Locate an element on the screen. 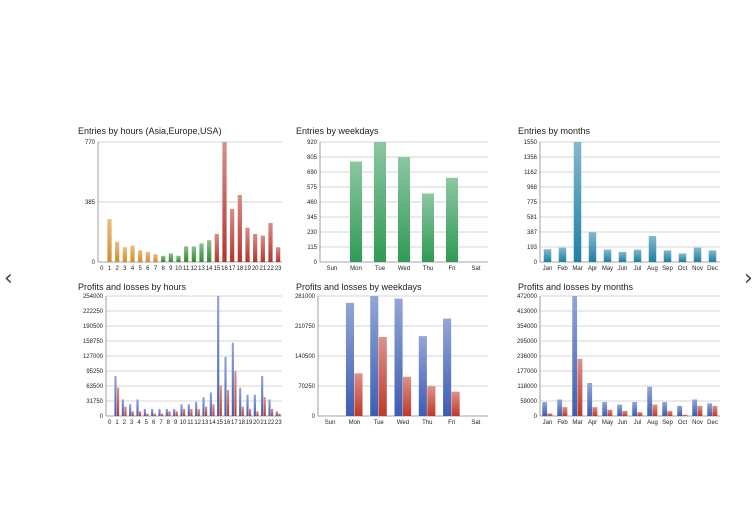 The image size is (752, 530). x-tick-label: 1 is located at coordinates (117, 423).